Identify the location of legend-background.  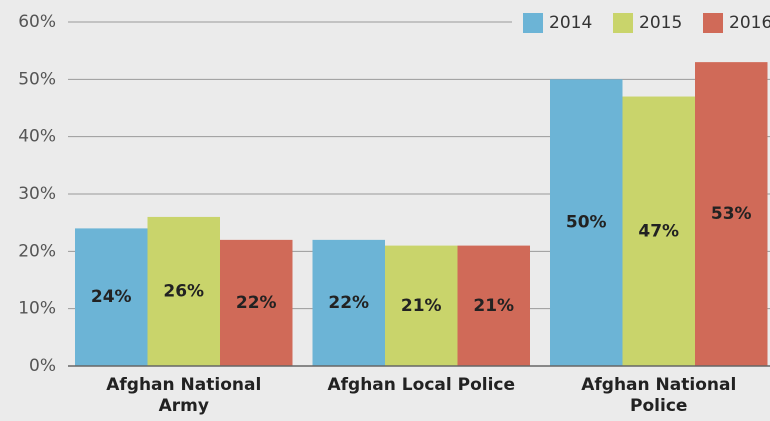
(641, 23).